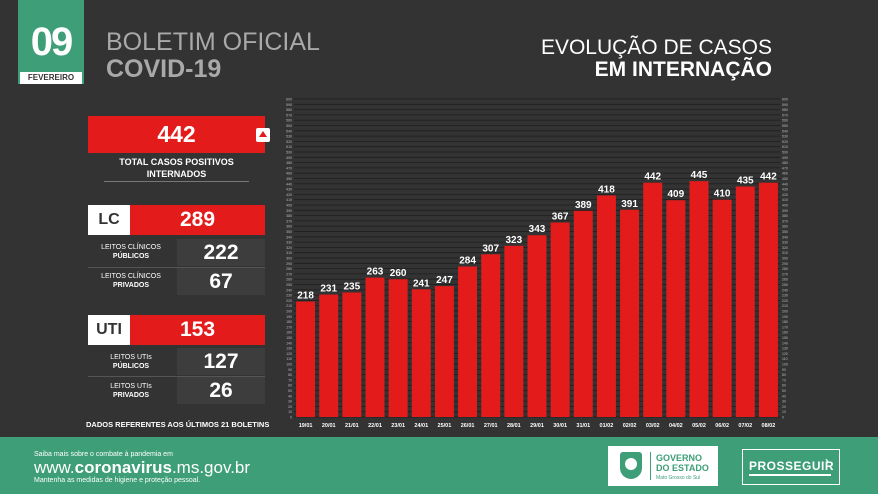 The image size is (878, 494). Describe the element at coordinates (131, 391) in the screenshot. I see `uti-private-label: LEITOS UTIs PRIVADOS` at that location.